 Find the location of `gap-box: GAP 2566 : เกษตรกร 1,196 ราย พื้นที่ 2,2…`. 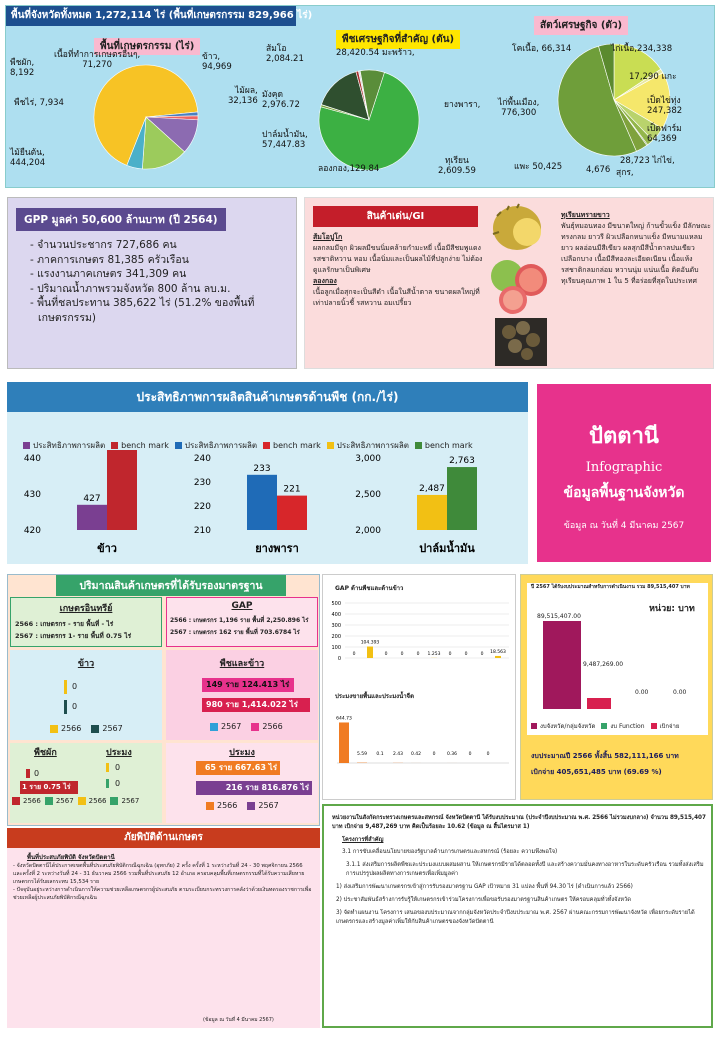

gap-box: GAP 2566 : เกษตรกร 1,196 ราย พื้นที่ 2,2… is located at coordinates (242, 622).